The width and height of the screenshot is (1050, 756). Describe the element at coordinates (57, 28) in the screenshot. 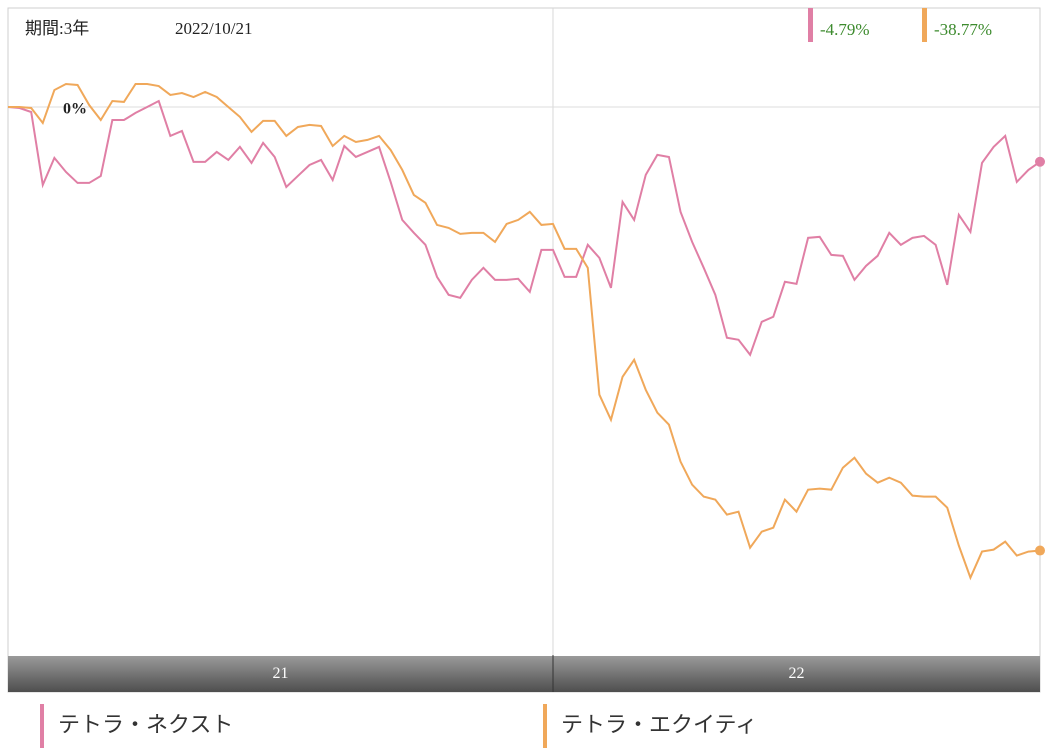

I see `period: 期間:3年` at that location.